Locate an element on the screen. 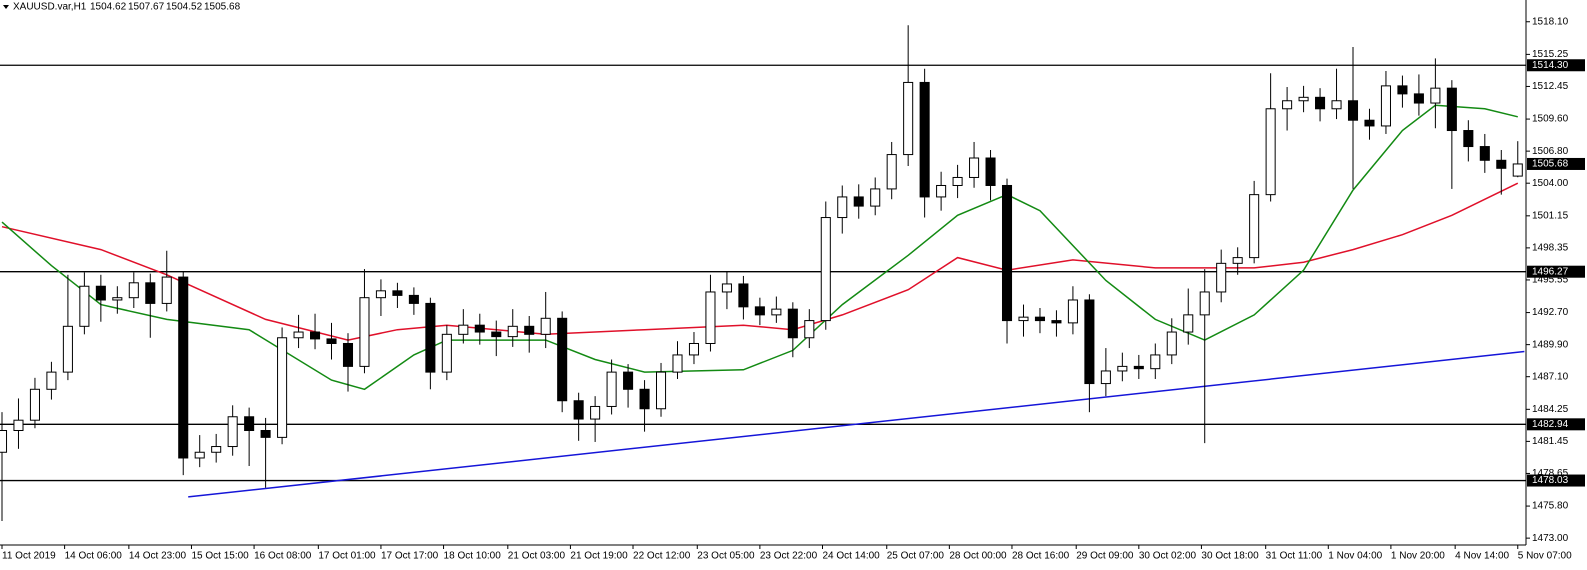 The height and width of the screenshot is (570, 1587). y-tick-label: 1481.45 is located at coordinates (1550, 441).